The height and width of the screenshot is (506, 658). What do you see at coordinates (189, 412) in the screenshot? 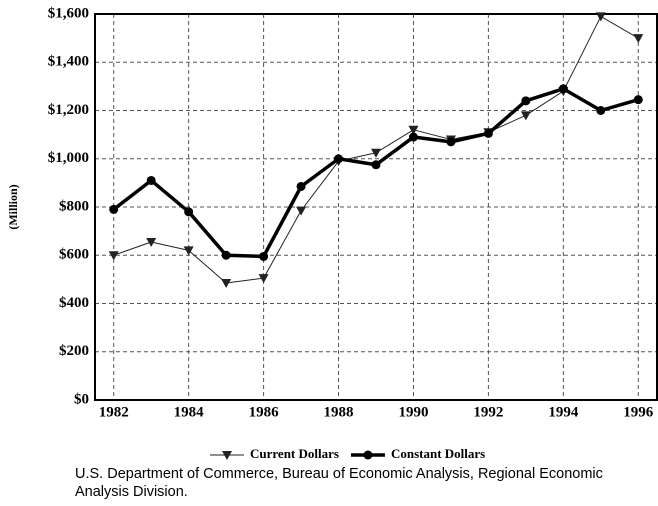
I see `x-tick-label: 1984` at bounding box center [189, 412].